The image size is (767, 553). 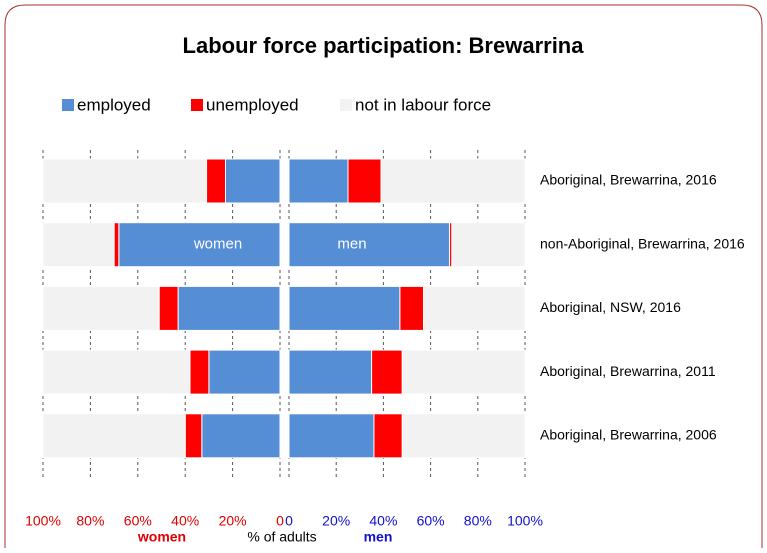 What do you see at coordinates (252, 104) in the screenshot?
I see `legend-label: unemployed` at bounding box center [252, 104].